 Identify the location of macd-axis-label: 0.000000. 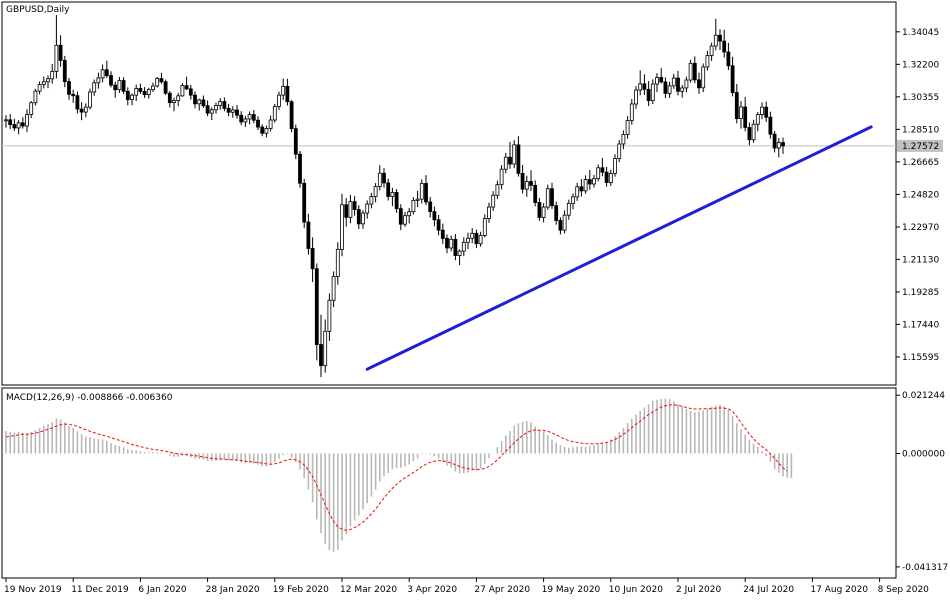
(923, 454).